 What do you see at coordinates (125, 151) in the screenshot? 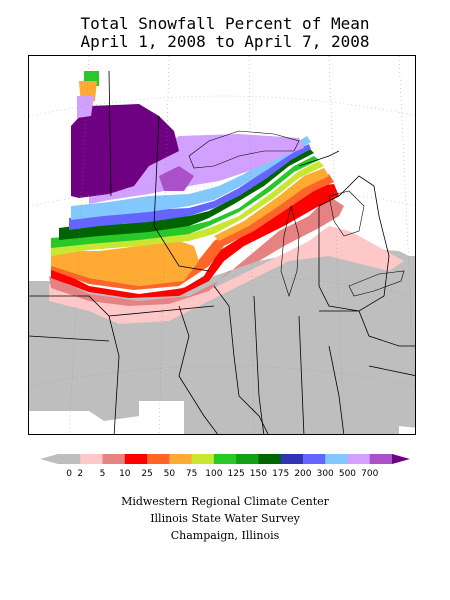
I see `region-over-700-percent` at bounding box center [125, 151].